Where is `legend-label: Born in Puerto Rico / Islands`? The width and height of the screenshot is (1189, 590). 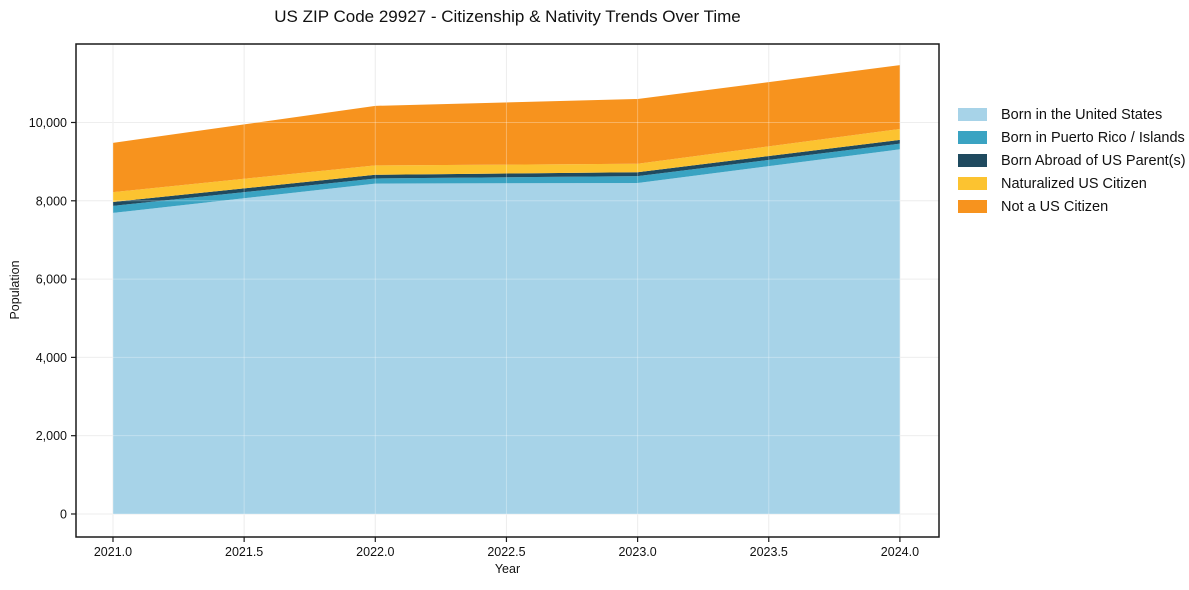 legend-label: Born in Puerto Rico / Islands is located at coordinates (1093, 137).